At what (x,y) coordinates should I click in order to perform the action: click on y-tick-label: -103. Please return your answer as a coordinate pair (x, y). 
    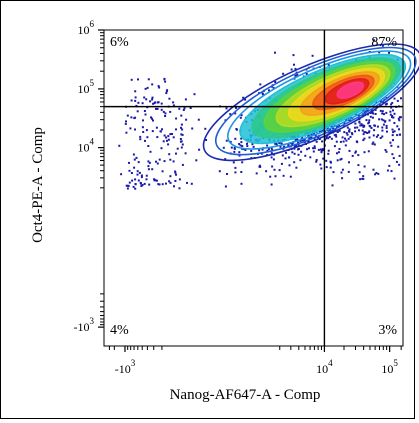
    Looking at the image, I should click on (84, 325).